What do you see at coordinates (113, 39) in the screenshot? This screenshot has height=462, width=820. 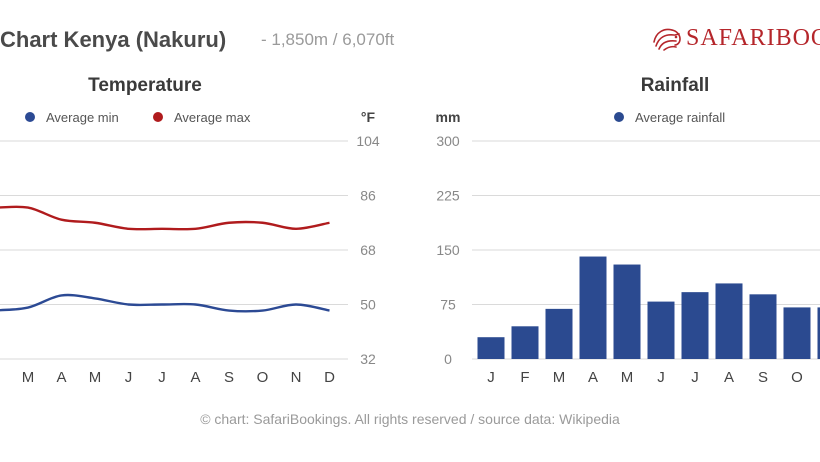 I see `page-title: Chart Kenya (Nakuru)` at bounding box center [113, 39].